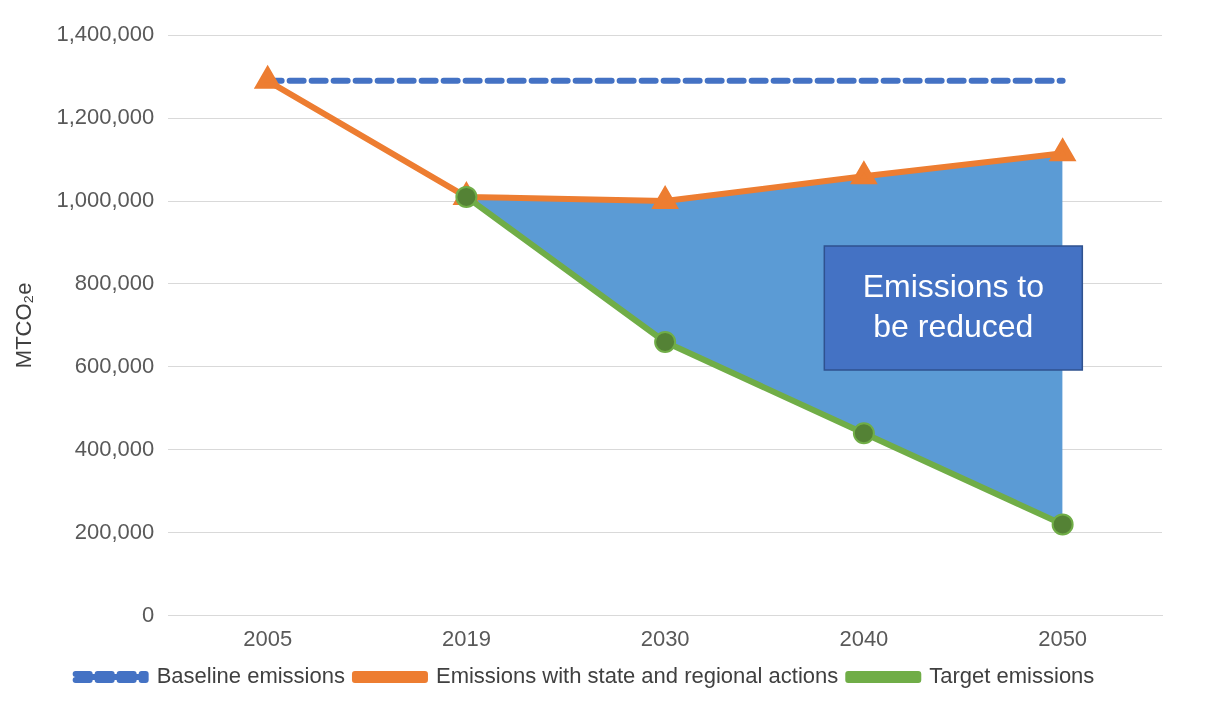 Image resolution: width=1230 pixels, height=707 pixels. What do you see at coordinates (665, 638) in the screenshot?
I see `x-tick-label: 2030` at bounding box center [665, 638].